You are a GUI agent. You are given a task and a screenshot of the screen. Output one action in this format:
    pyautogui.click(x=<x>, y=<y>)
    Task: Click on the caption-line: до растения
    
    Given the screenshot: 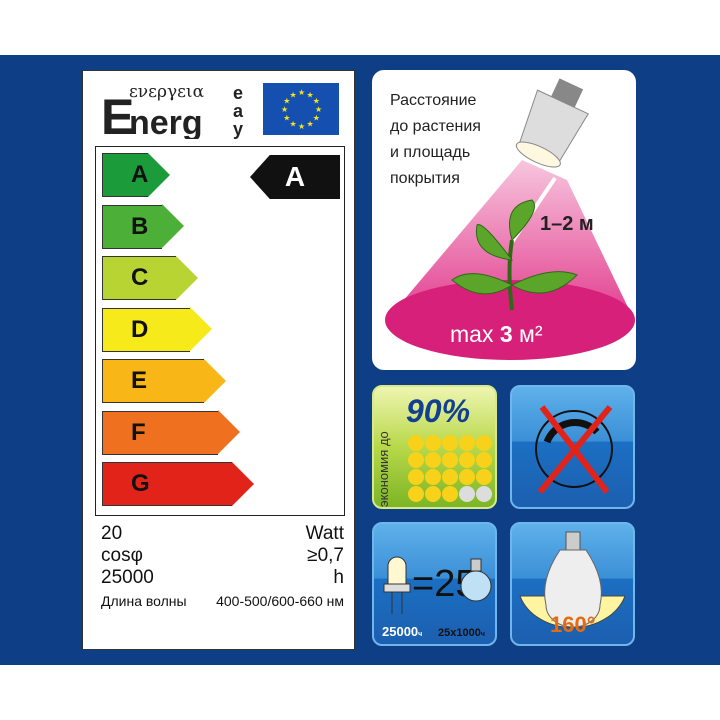 What is the action you would take?
    pyautogui.click(x=435, y=126)
    